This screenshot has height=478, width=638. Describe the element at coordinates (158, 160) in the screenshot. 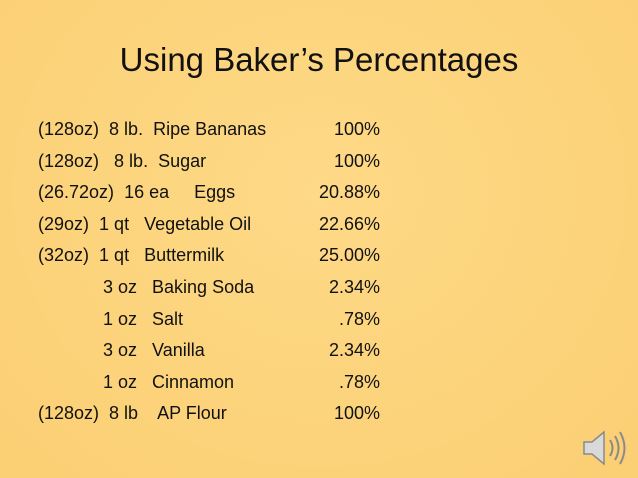

I see `ingredient: 8 lb. Sugar` at that location.